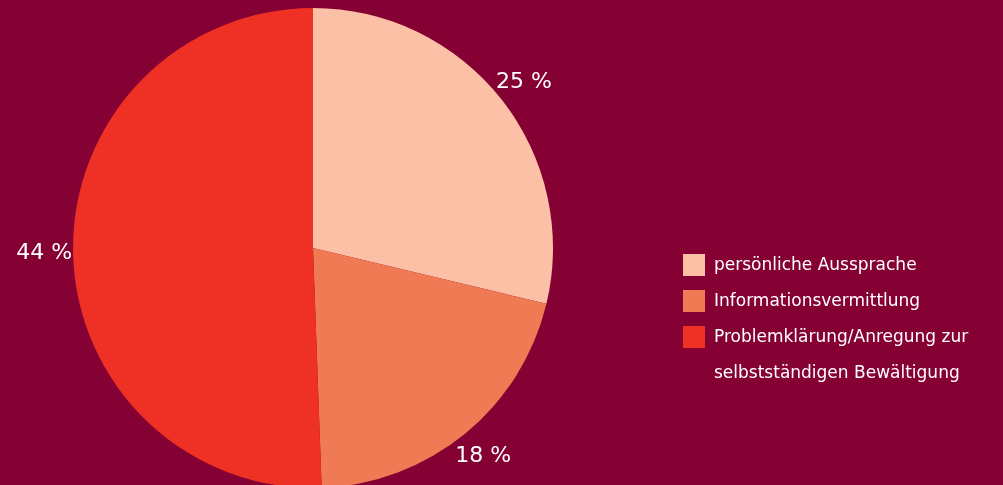 The height and width of the screenshot is (485, 1003). What do you see at coordinates (44, 251) in the screenshot?
I see `data-label: 44 %` at bounding box center [44, 251].